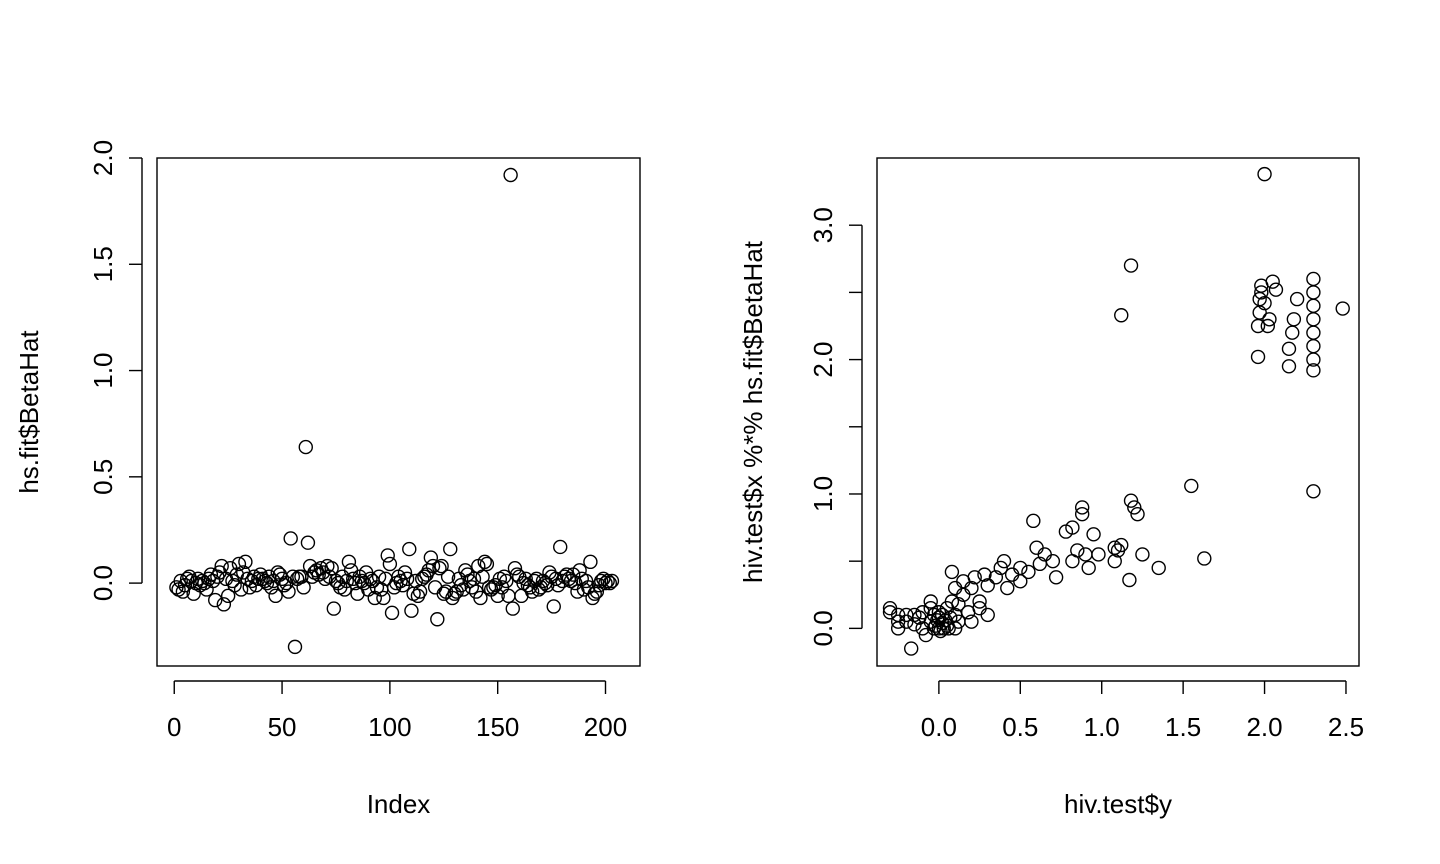 Image resolution: width=1440 pixels, height=864 pixels. What do you see at coordinates (497, 727) in the screenshot?
I see `x-tick-label: 150` at bounding box center [497, 727].